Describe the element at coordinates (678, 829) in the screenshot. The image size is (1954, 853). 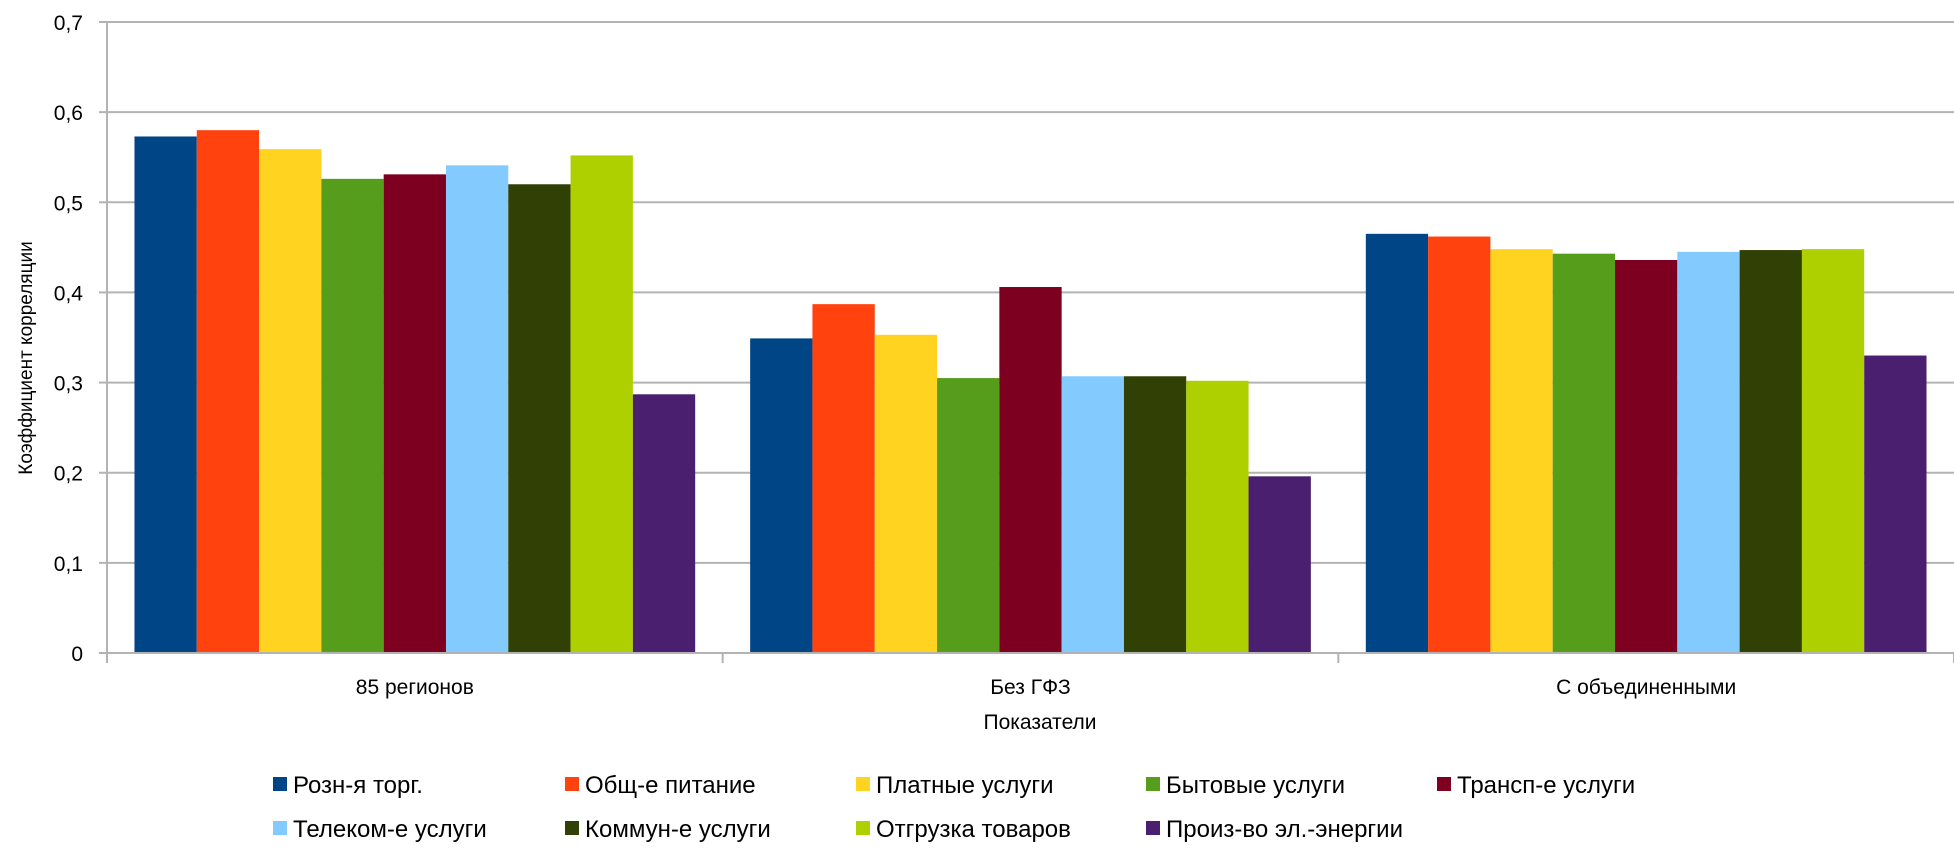
I see `legend-label: Коммун-е услуги` at that location.